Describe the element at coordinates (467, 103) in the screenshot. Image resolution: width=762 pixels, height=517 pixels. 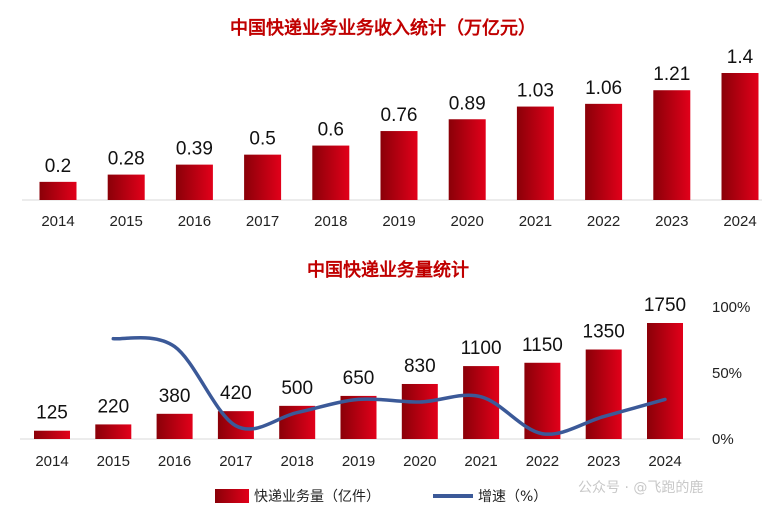
I see `data-label-2020: 0.89` at that location.